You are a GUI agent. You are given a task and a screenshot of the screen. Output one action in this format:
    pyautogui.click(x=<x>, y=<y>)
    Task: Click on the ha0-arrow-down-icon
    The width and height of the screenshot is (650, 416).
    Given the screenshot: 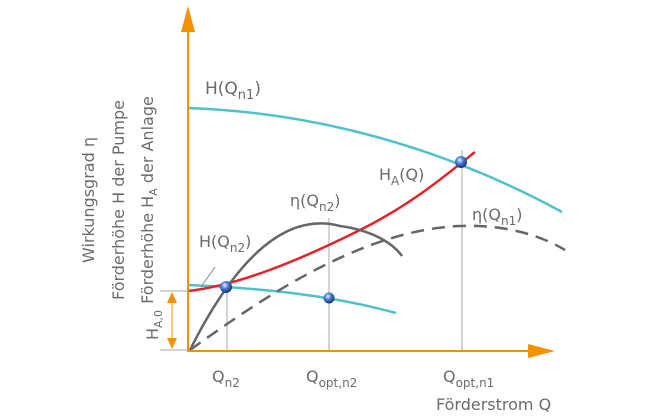 What is the action you would take?
    pyautogui.click(x=172, y=343)
    